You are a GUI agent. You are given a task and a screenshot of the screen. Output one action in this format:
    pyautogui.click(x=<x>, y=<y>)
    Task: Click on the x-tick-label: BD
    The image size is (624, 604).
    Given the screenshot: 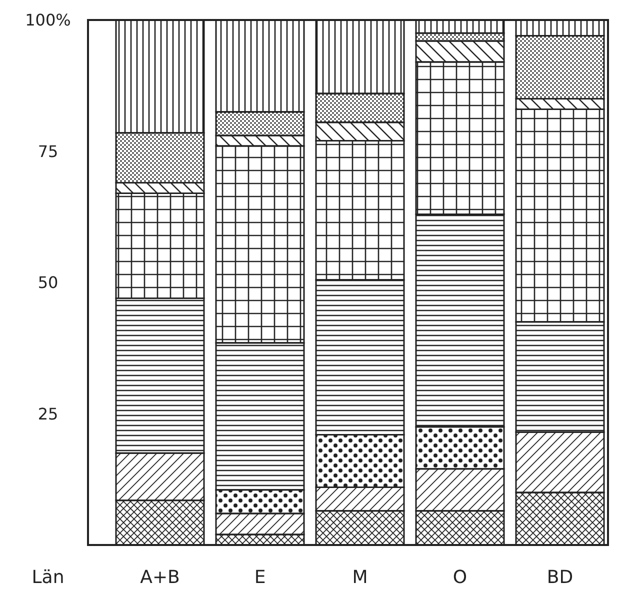 What is the action you would take?
    pyautogui.click(x=560, y=577)
    